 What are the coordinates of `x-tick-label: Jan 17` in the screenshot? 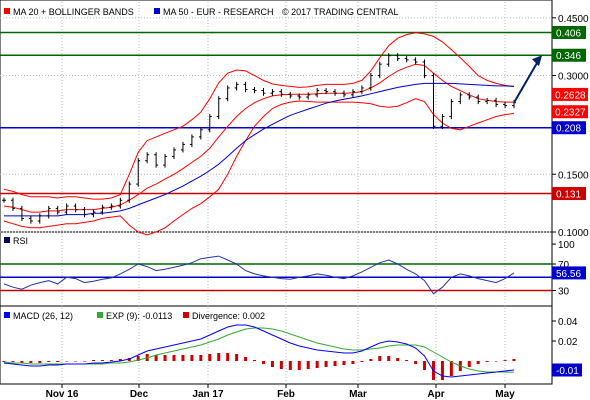 It's located at (208, 394).